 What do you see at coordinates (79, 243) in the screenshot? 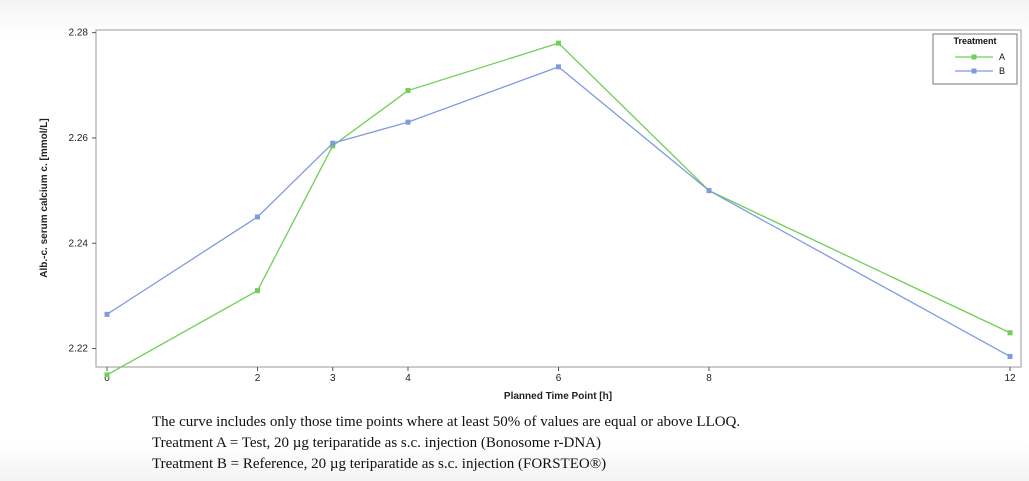
I see `y-tick-label: 2.24` at bounding box center [79, 243].